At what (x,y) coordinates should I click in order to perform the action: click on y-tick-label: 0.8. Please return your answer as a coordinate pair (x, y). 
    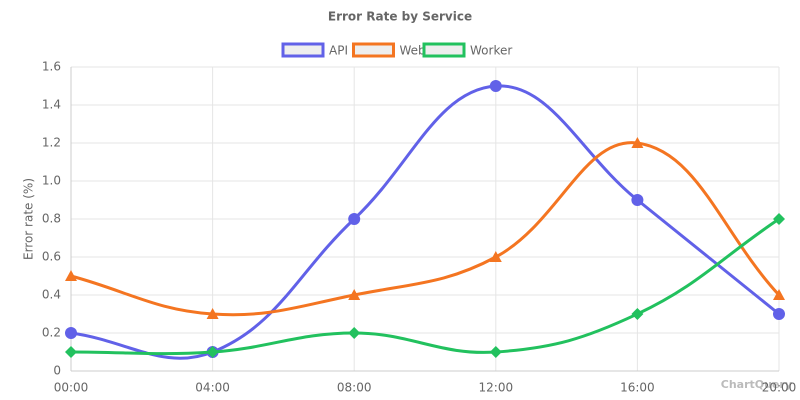
    Looking at the image, I should click on (51, 219).